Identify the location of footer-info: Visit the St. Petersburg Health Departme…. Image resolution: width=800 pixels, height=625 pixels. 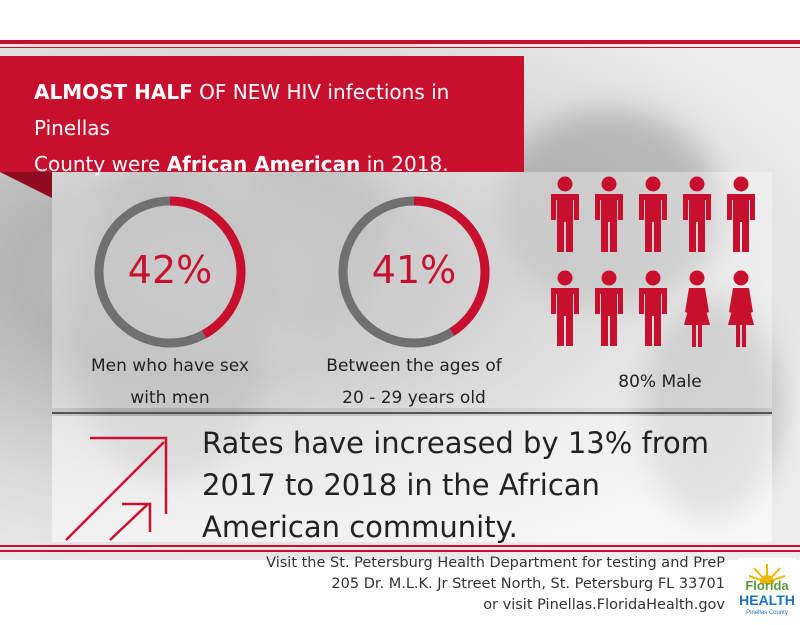
(445, 584).